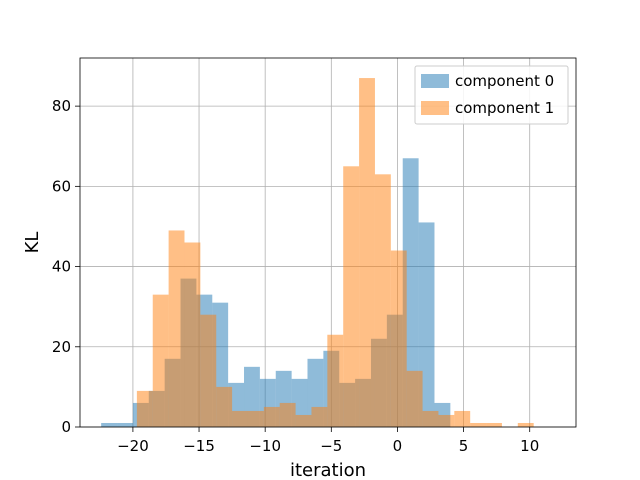 This screenshot has height=480, width=640. What do you see at coordinates (504, 81) in the screenshot?
I see `legend-label: component 0` at bounding box center [504, 81].